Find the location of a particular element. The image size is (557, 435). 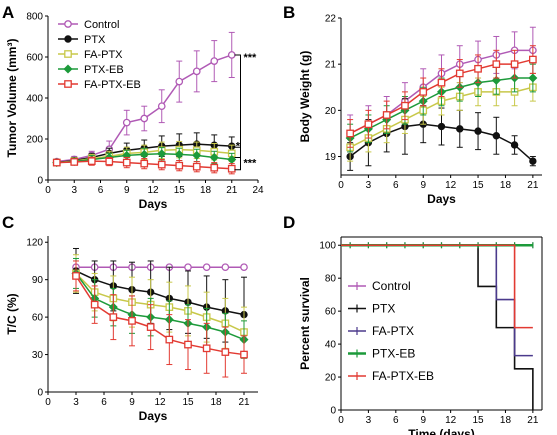

y-tick-label: 60 is located at coordinates (331, 312).